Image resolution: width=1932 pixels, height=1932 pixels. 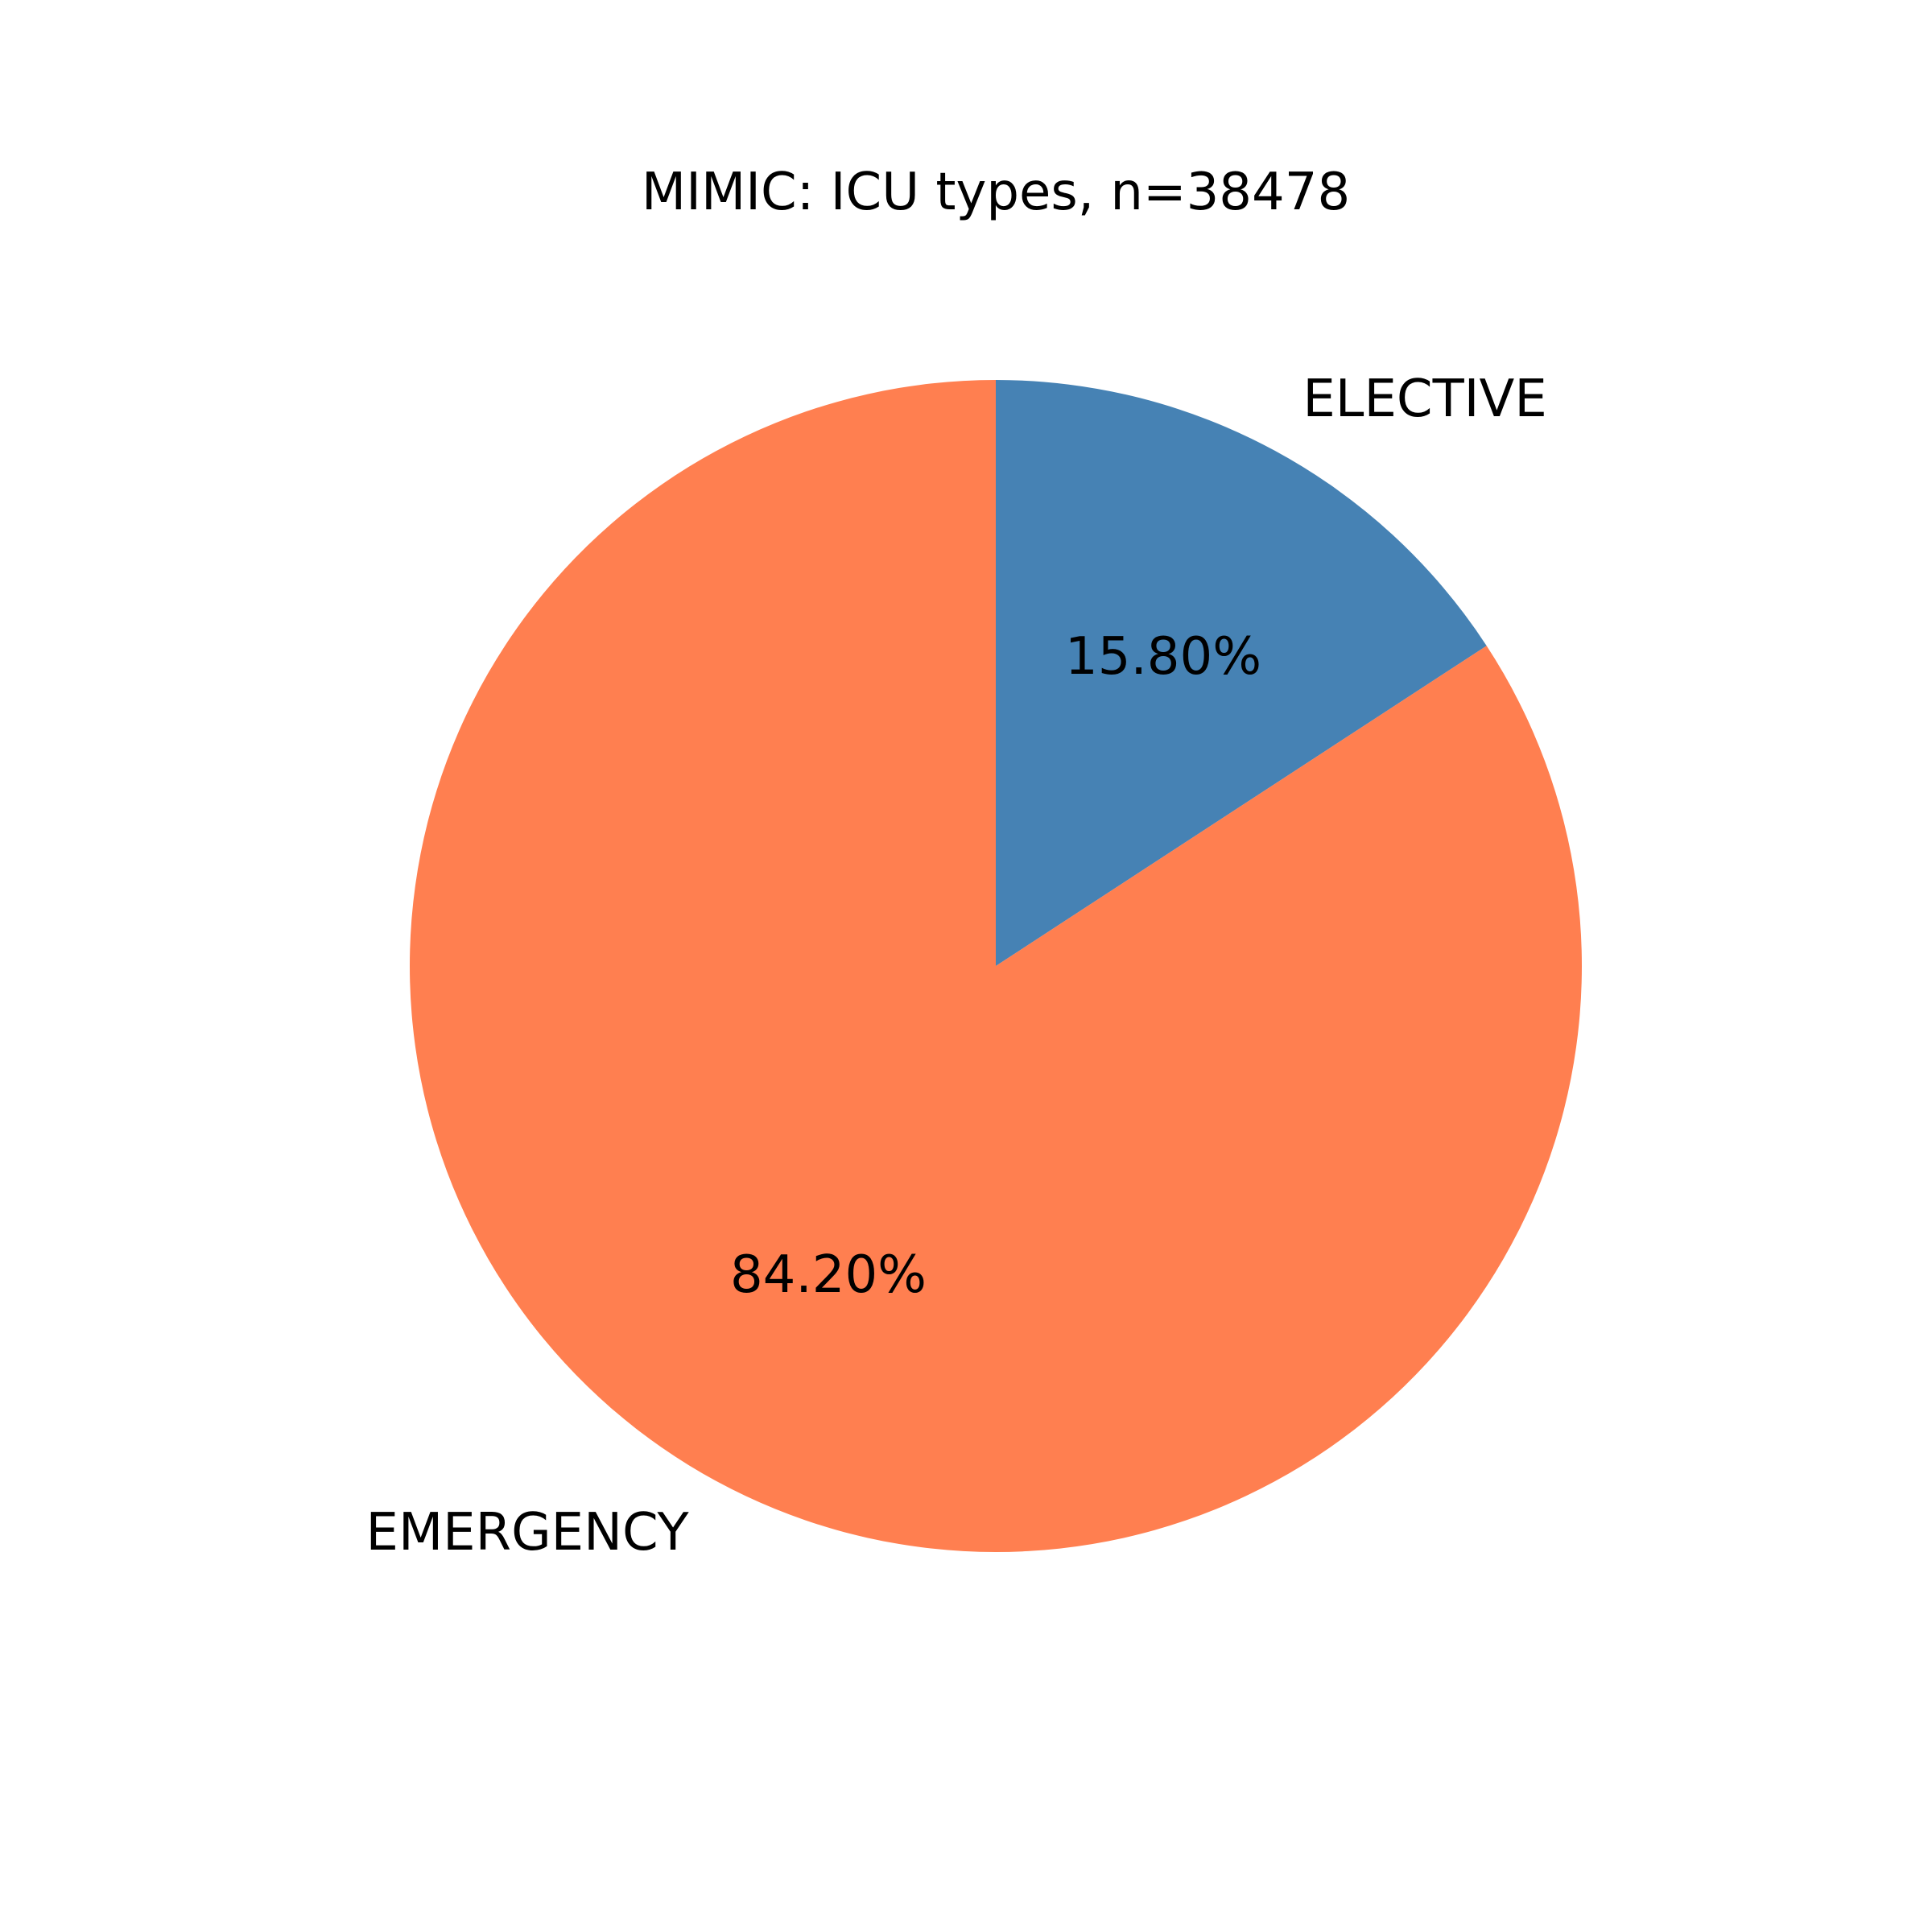 I want to click on pie-slice-elective, so click(x=1241, y=673).